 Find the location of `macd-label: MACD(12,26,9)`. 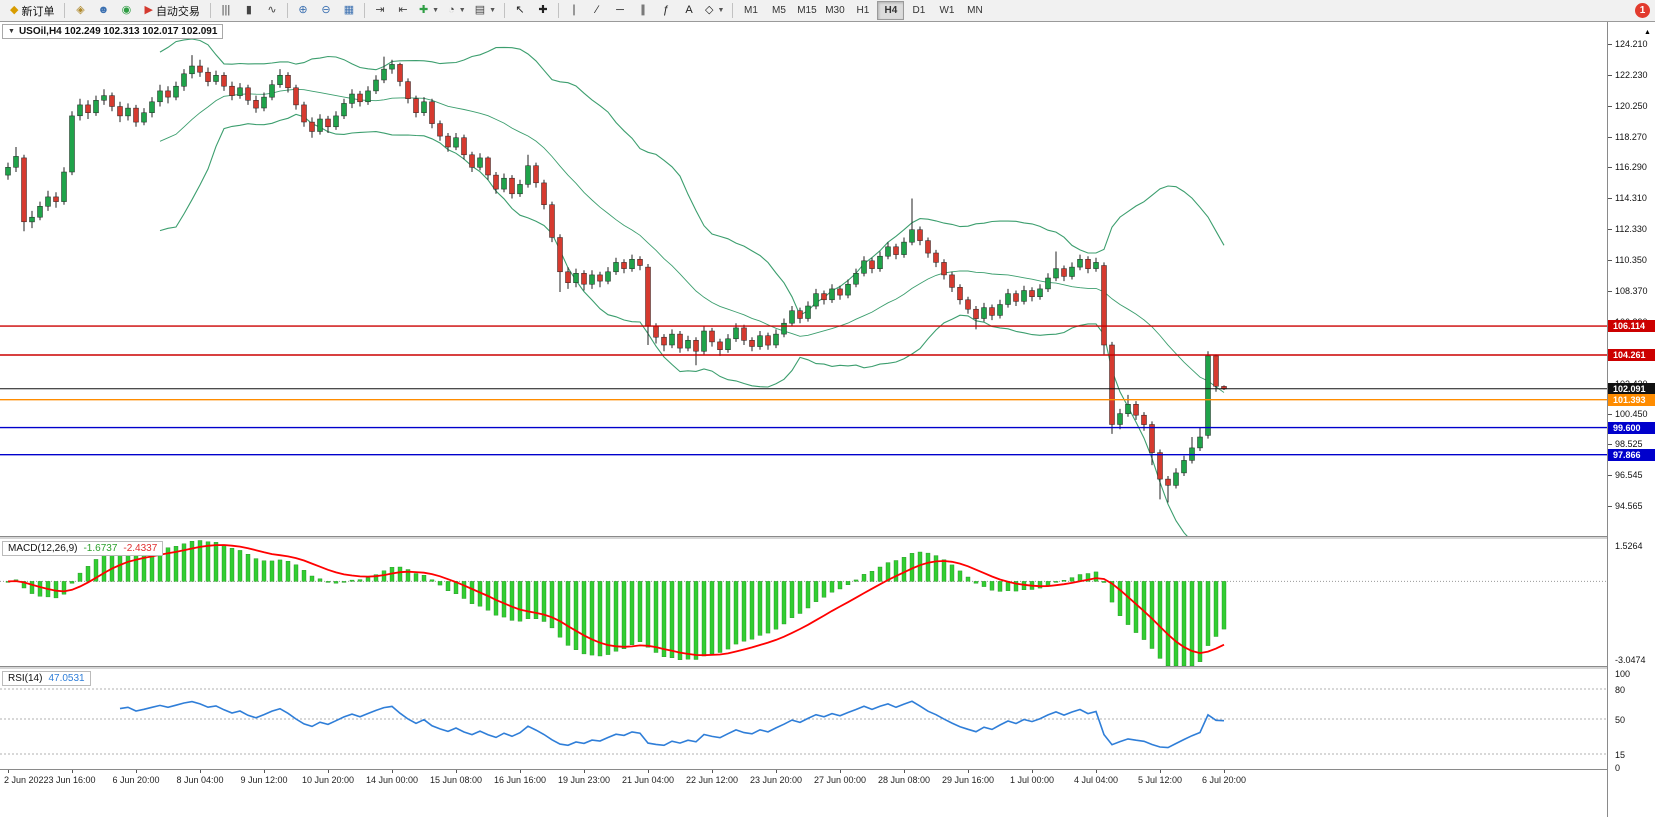

macd-label: MACD(12,26,9) is located at coordinates (43, 548).